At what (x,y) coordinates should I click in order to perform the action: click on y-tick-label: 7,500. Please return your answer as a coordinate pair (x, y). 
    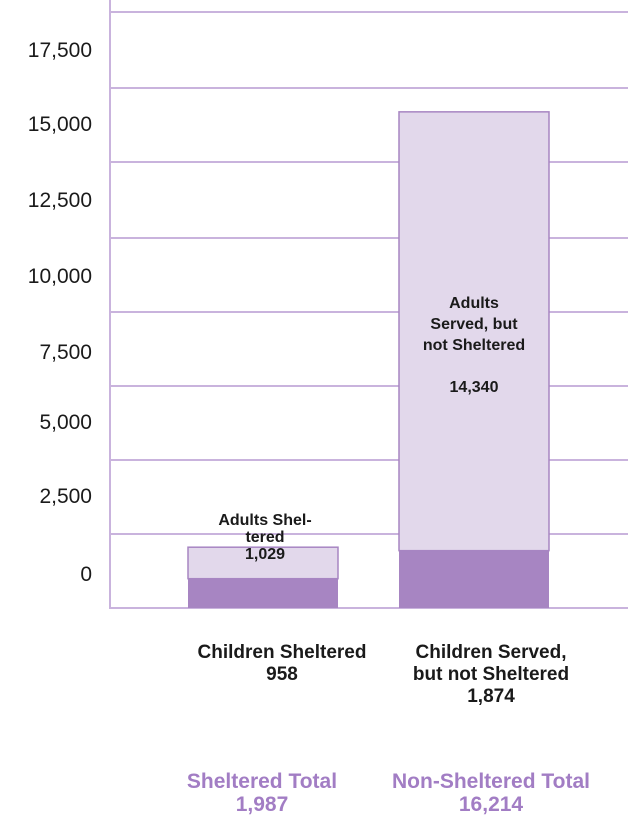
    Looking at the image, I should click on (65, 352).